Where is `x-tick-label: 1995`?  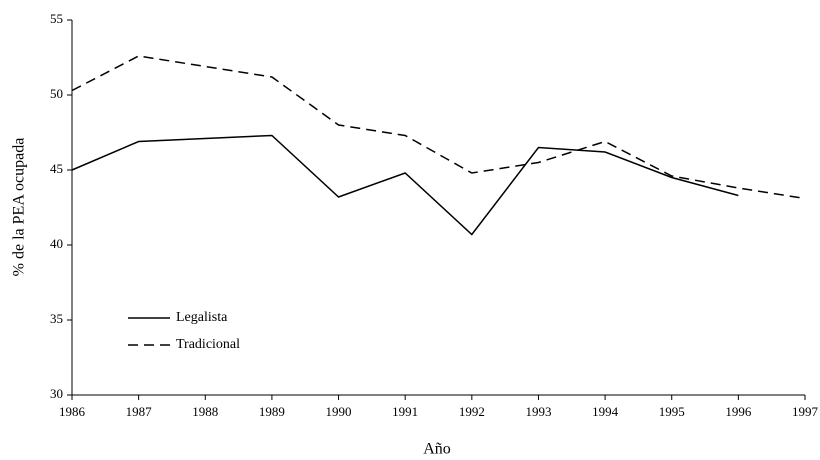
x-tick-label: 1995 is located at coordinates (672, 411).